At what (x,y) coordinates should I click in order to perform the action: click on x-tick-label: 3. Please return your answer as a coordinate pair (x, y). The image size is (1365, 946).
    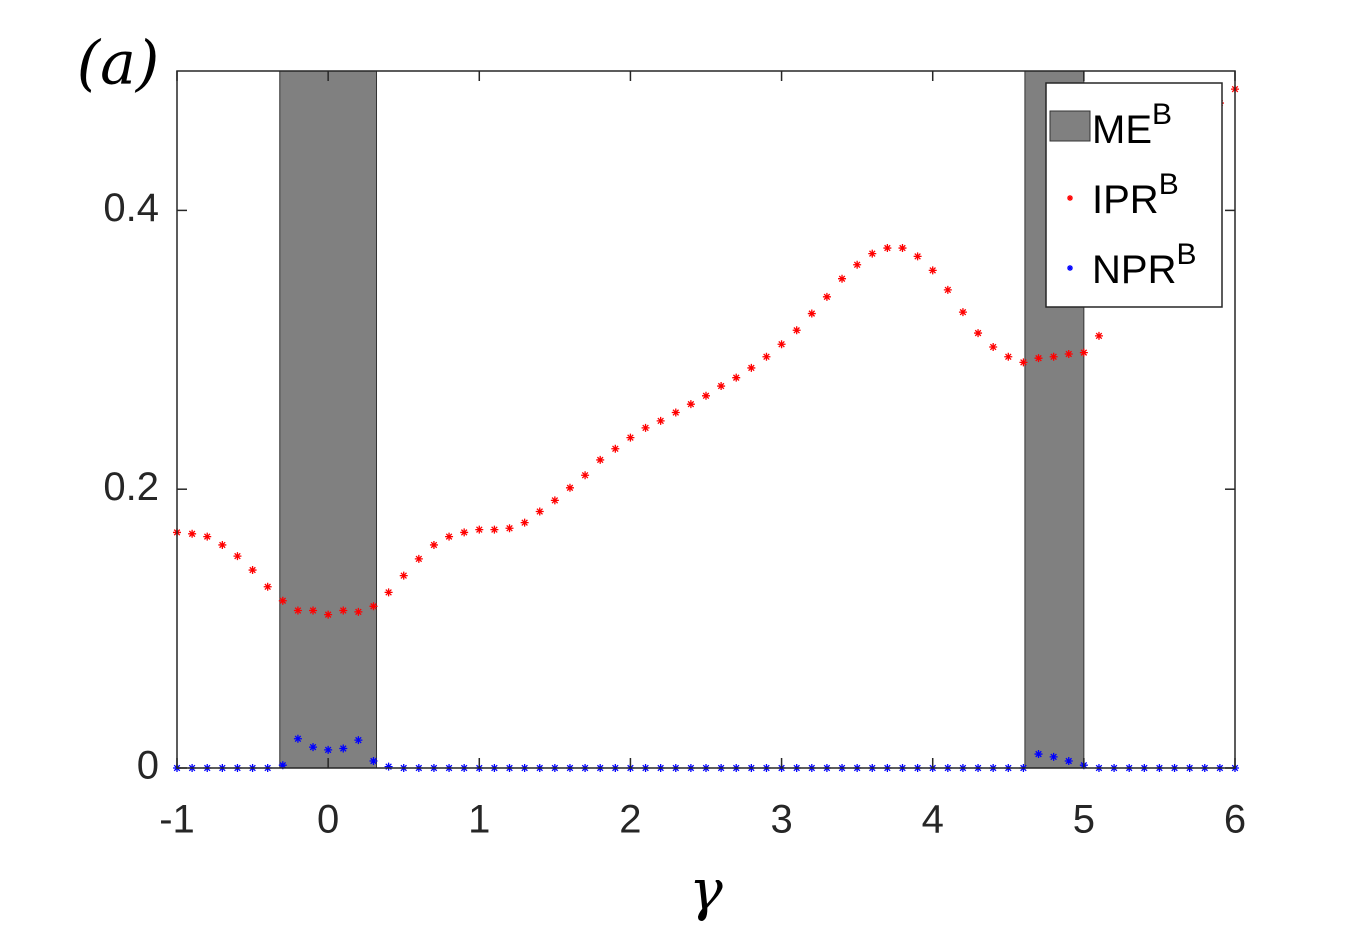
    Looking at the image, I should click on (781, 820).